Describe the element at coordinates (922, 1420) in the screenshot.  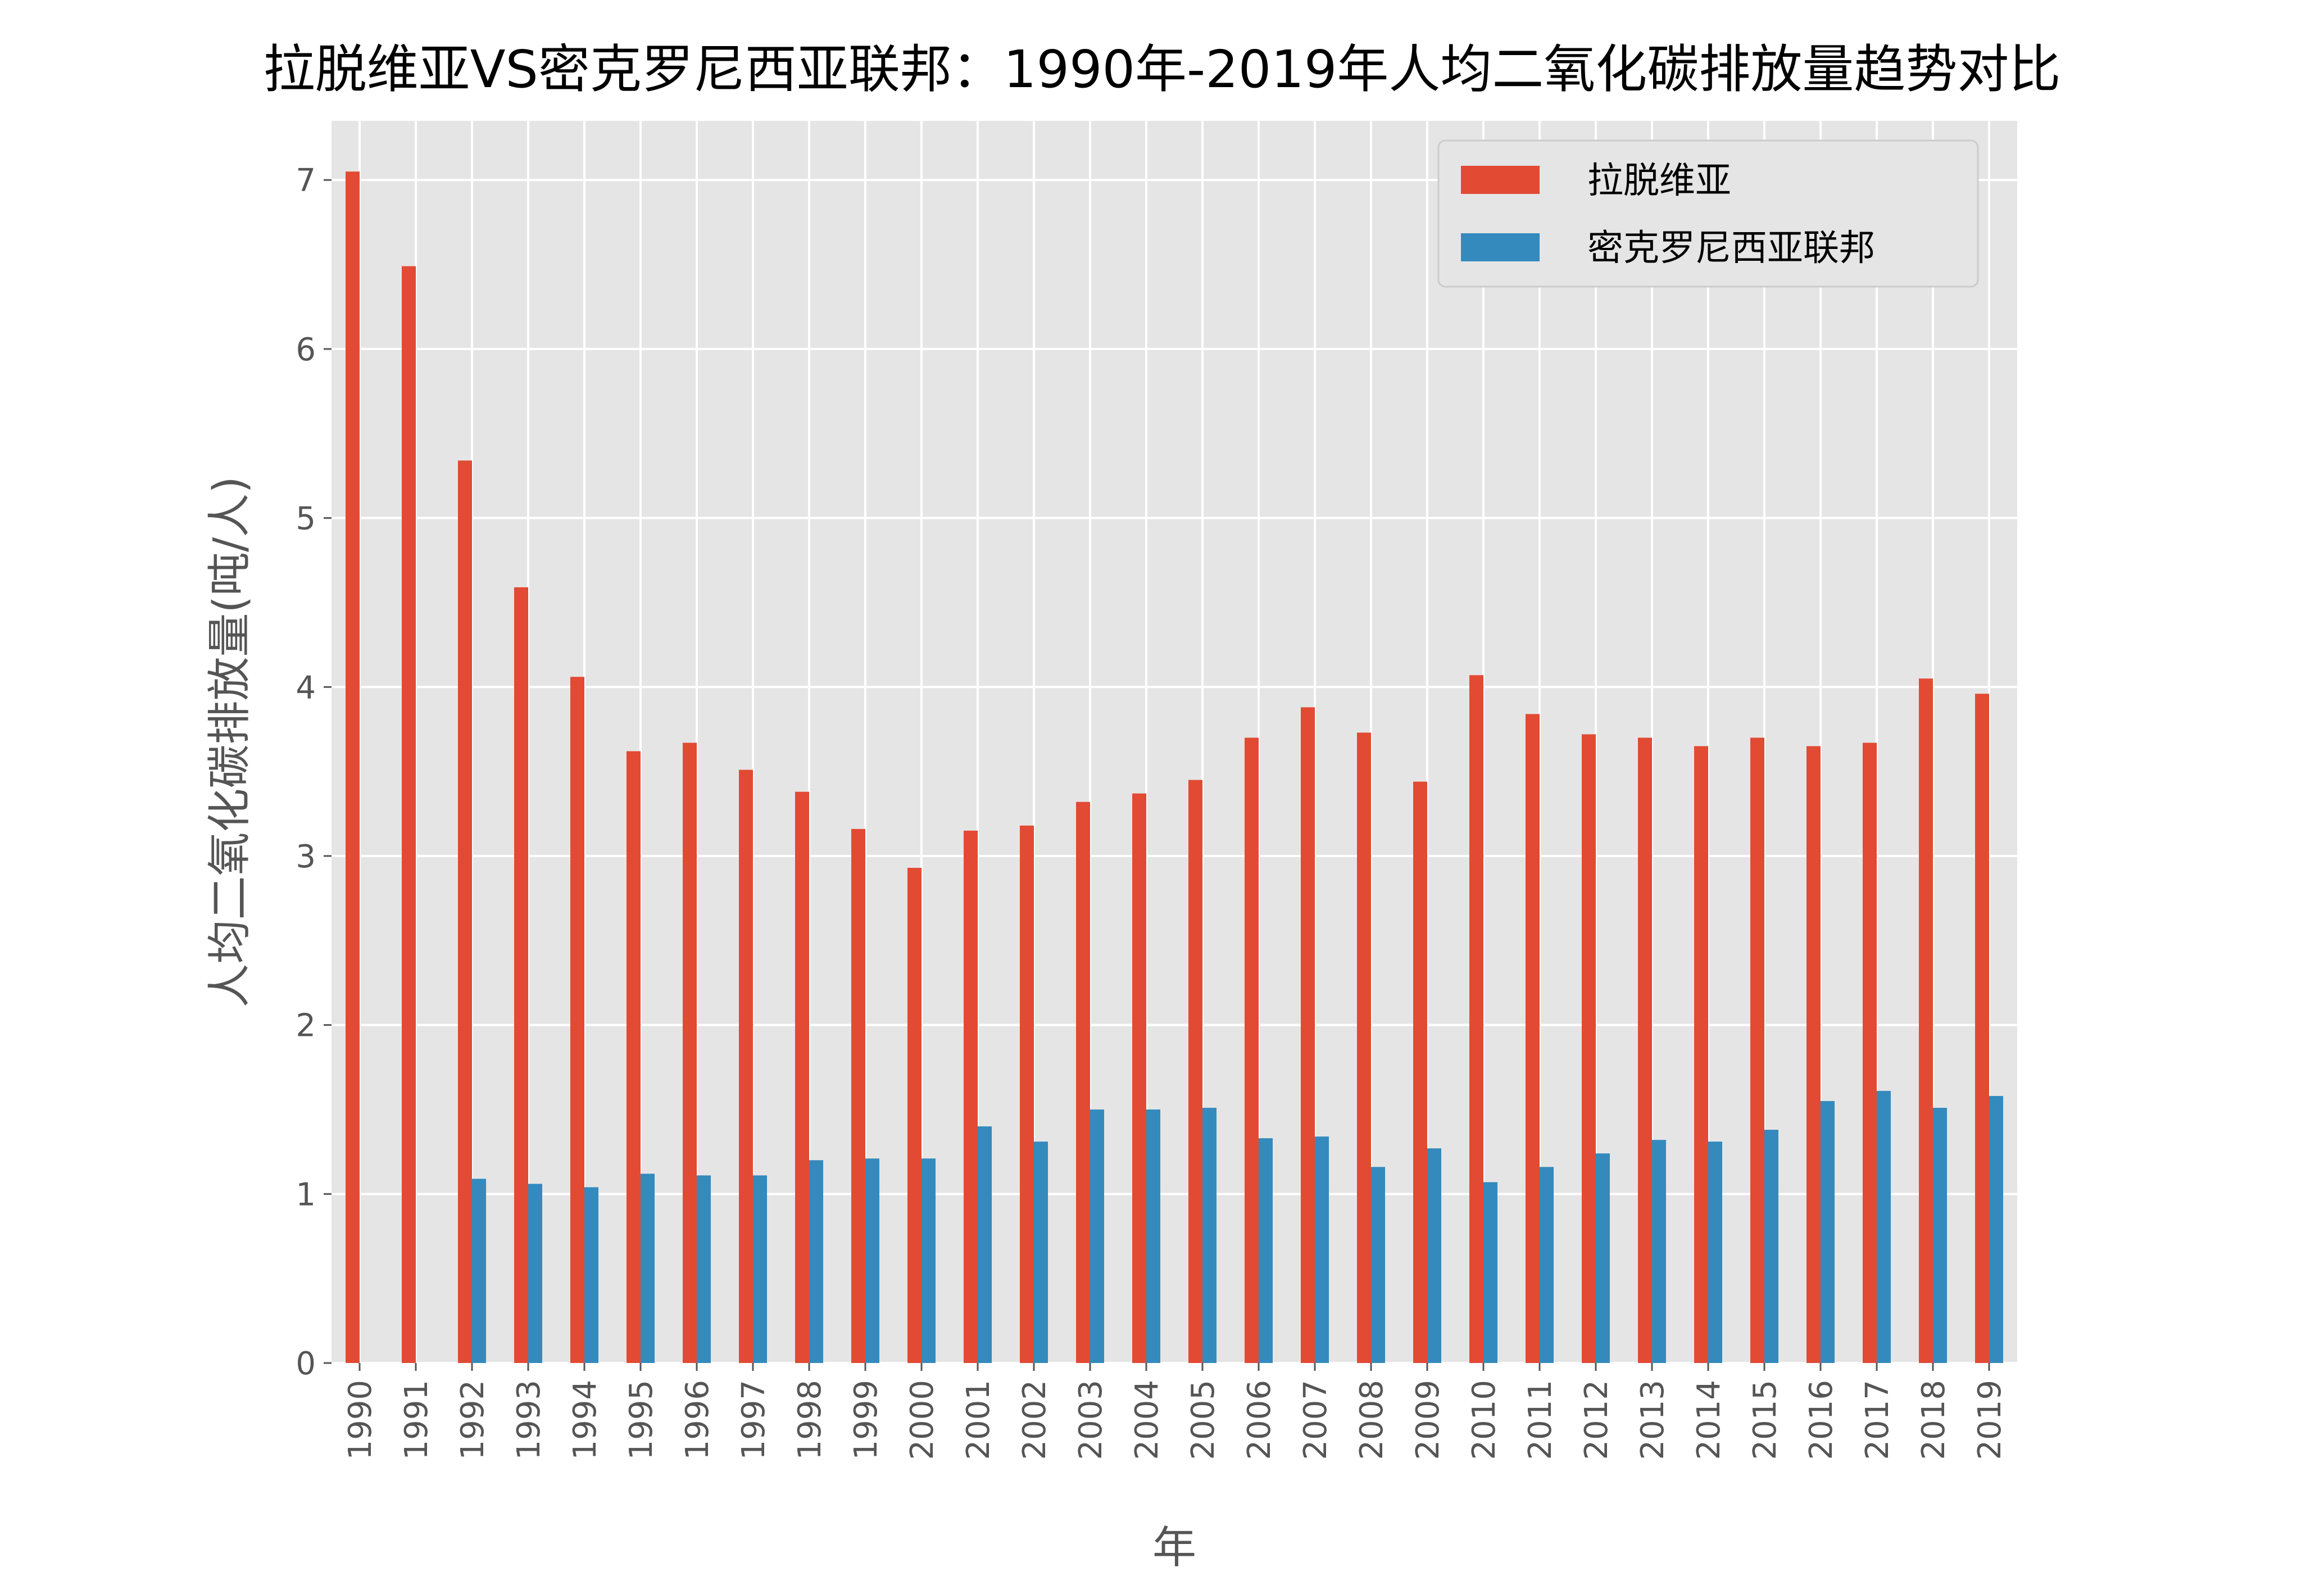
I see `x-tick-label: 2000` at that location.